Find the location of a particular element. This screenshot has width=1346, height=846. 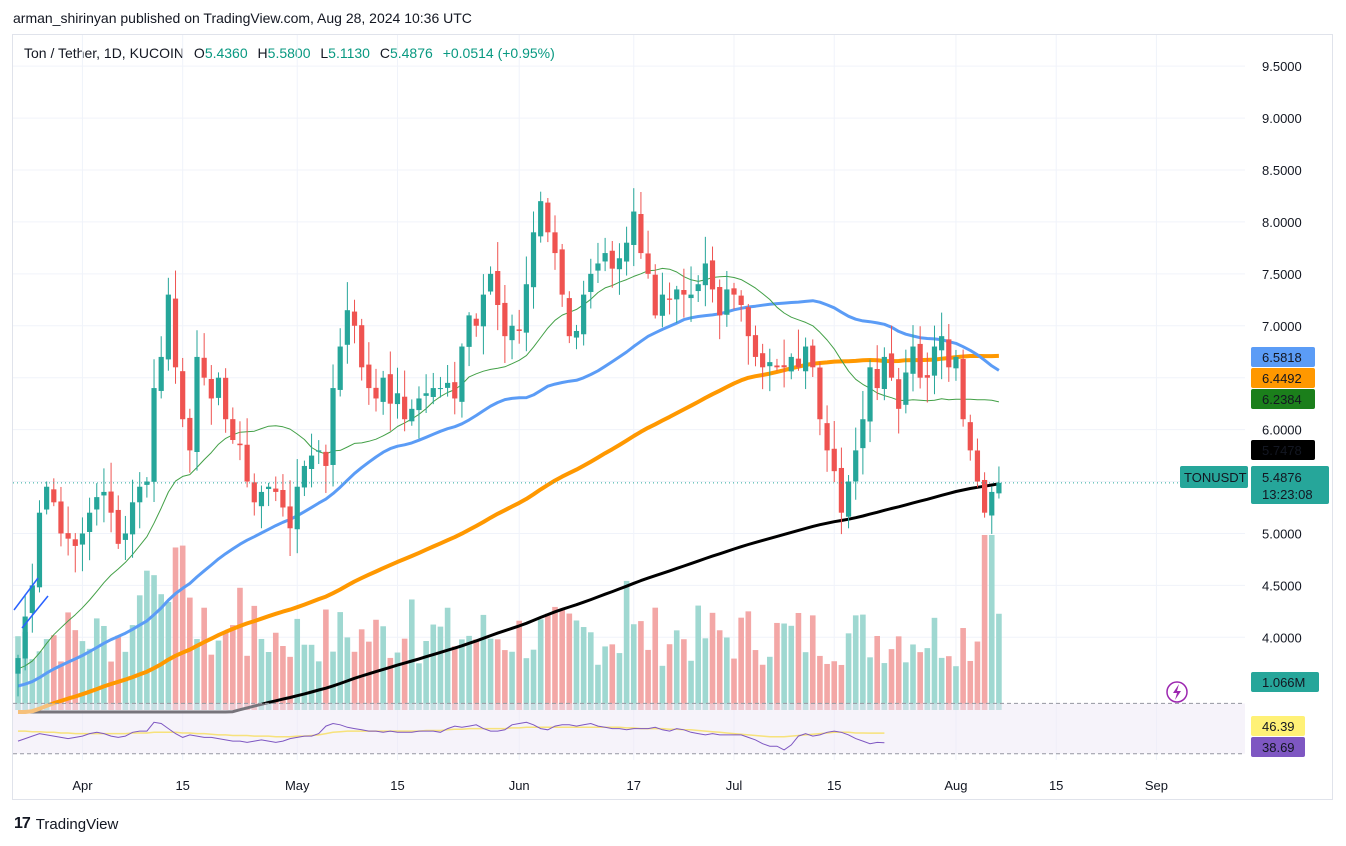

high-label: H is located at coordinates (262, 53).